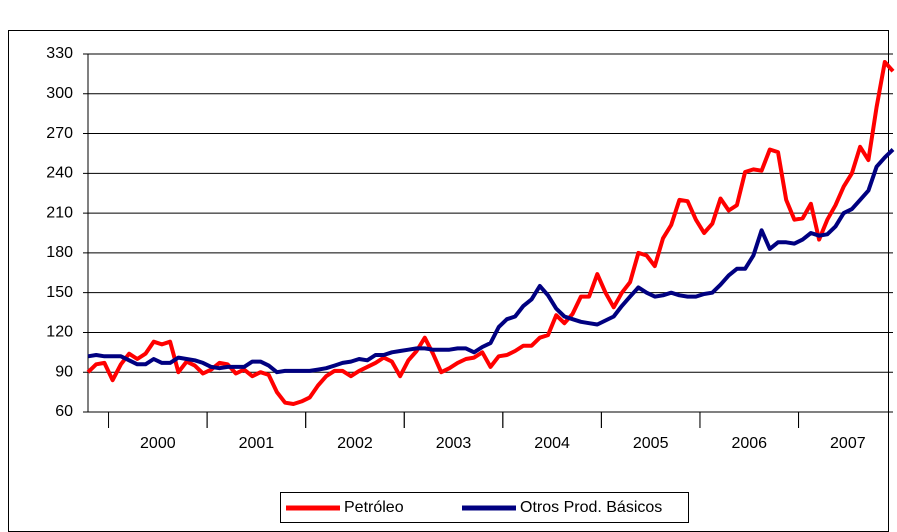  Describe the element at coordinates (59, 173) in the screenshot. I see `y-tick-label: 240` at that location.